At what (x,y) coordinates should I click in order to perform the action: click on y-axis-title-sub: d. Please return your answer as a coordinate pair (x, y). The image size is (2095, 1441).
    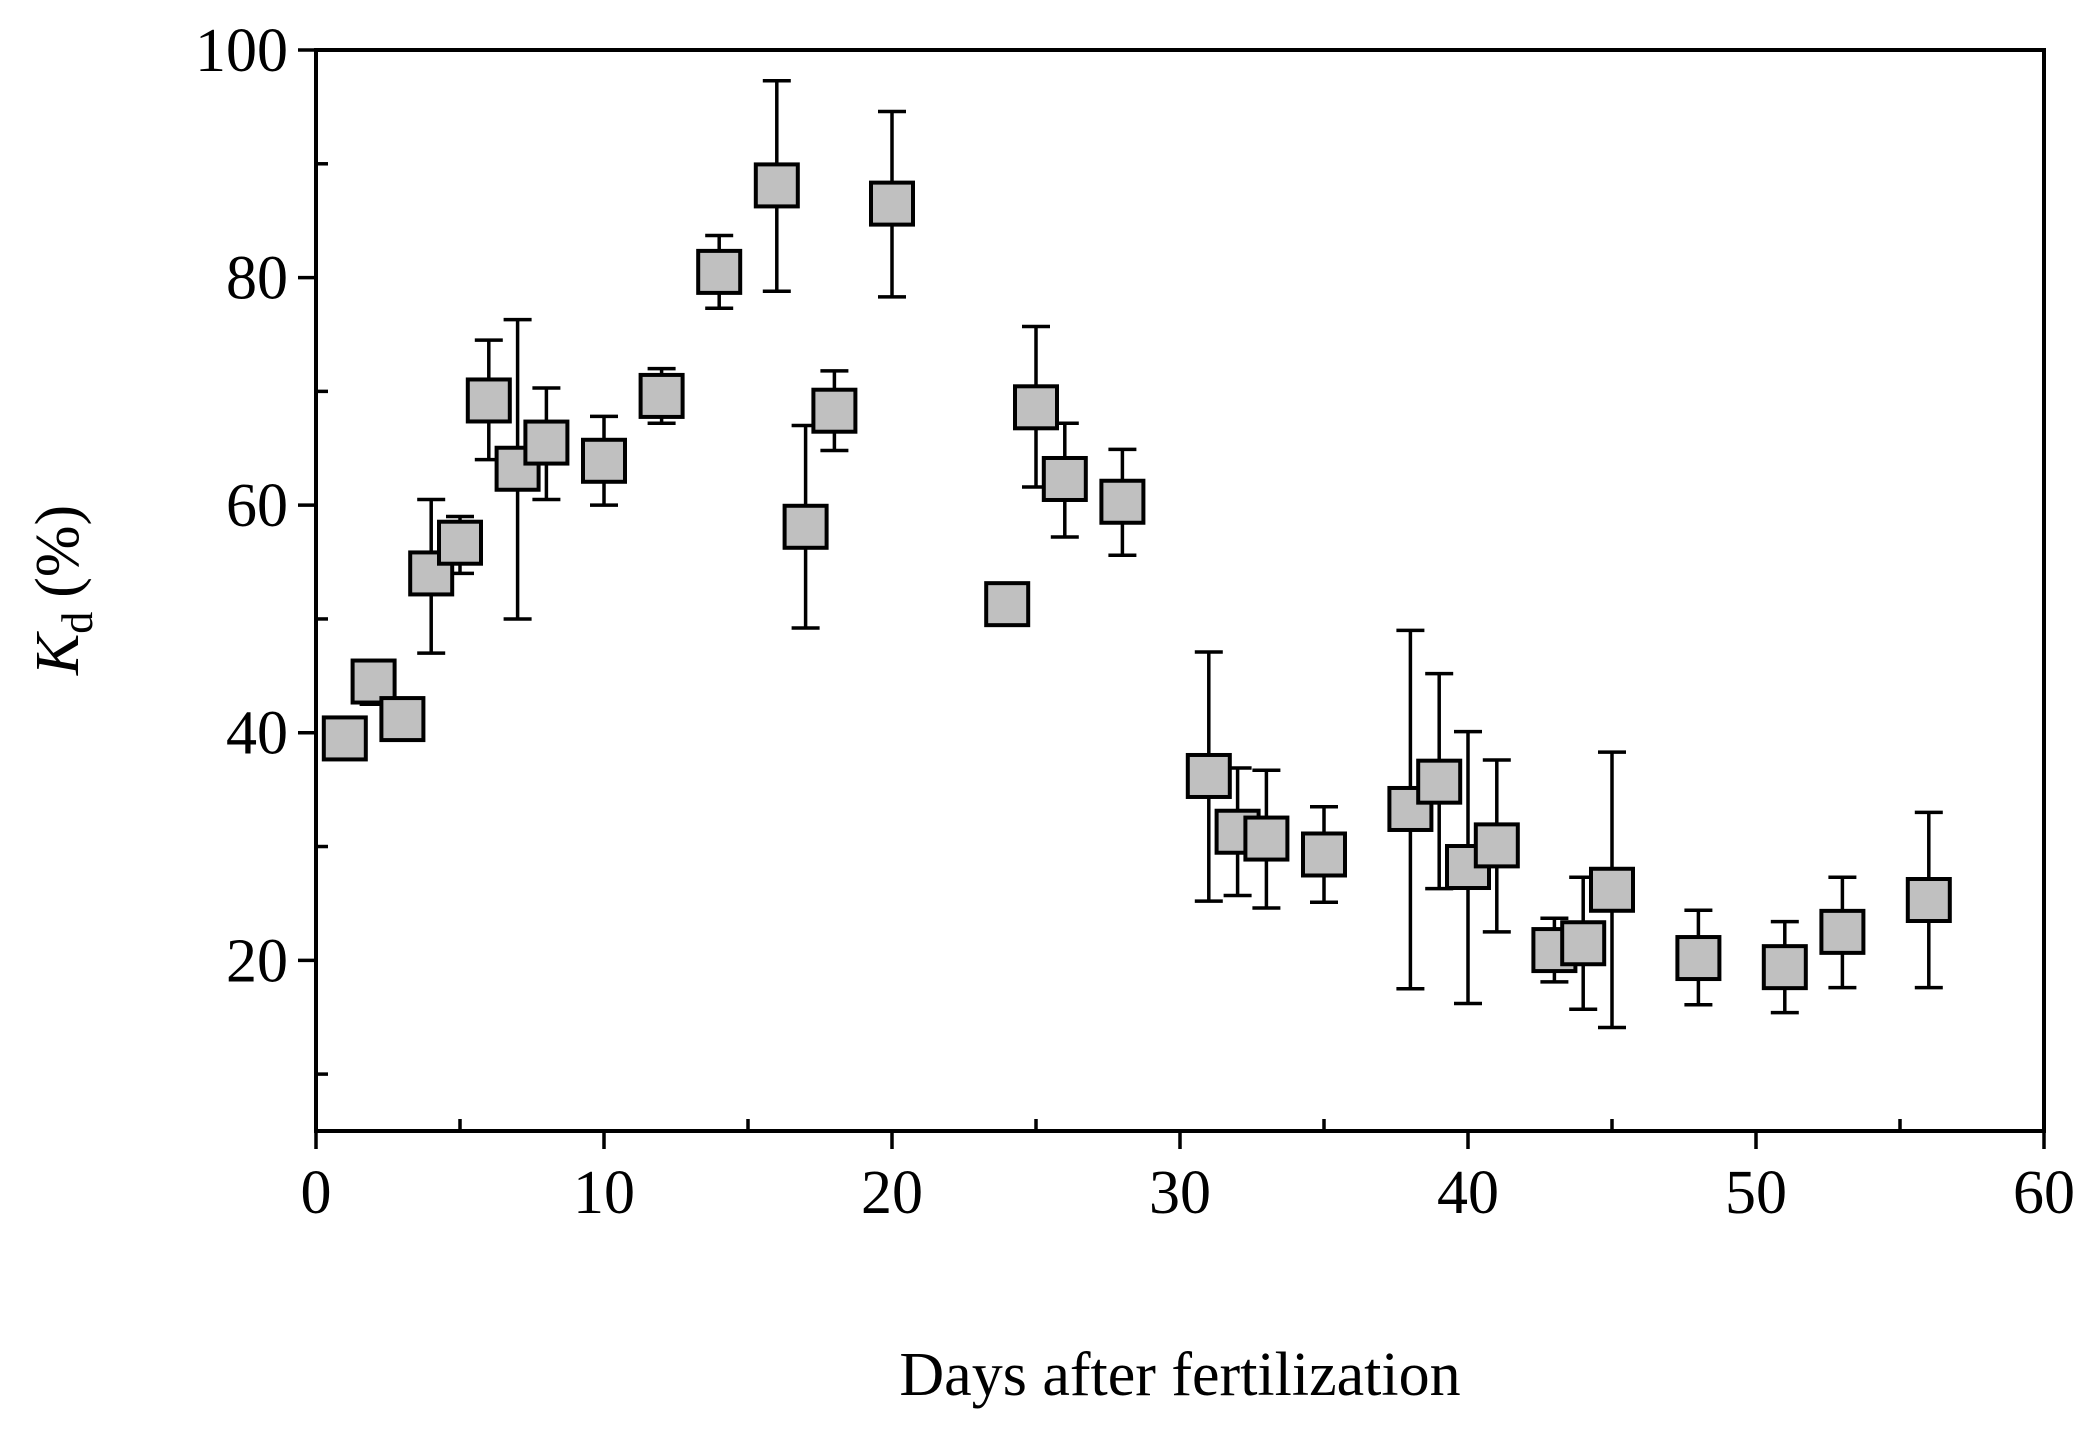
    Looking at the image, I should click on (77, 623).